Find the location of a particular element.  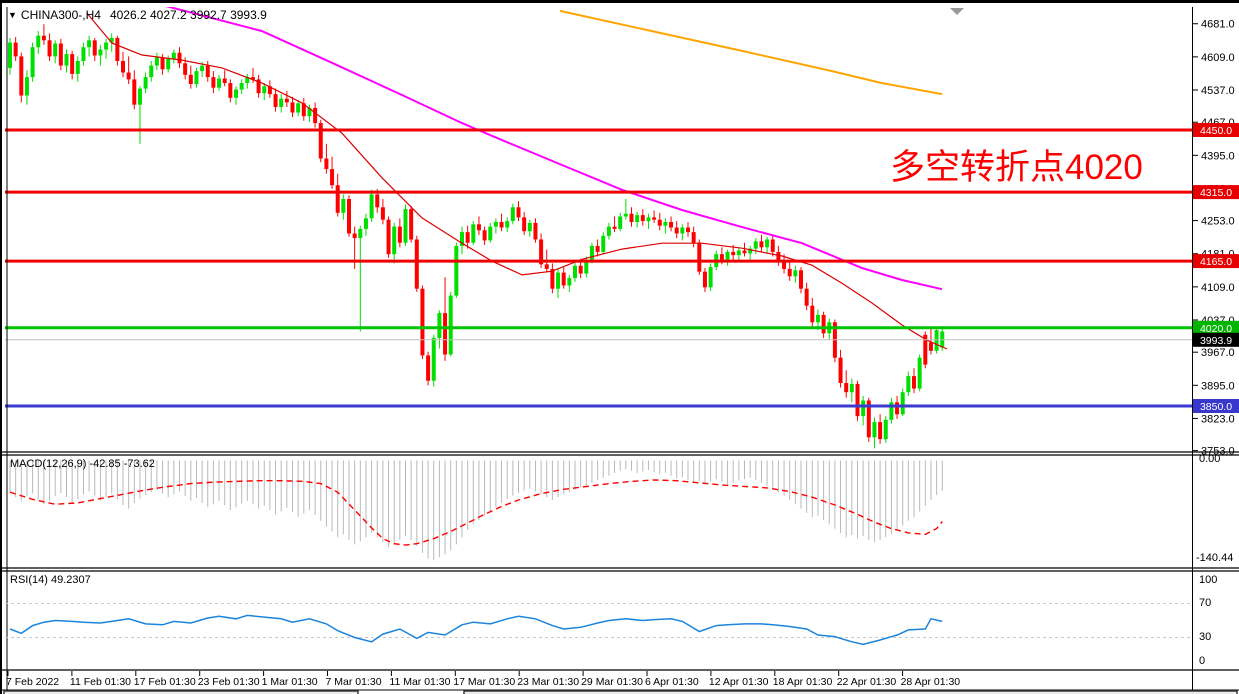

symbol-period-label: CHINA300-,H4 is located at coordinates (60, 15).